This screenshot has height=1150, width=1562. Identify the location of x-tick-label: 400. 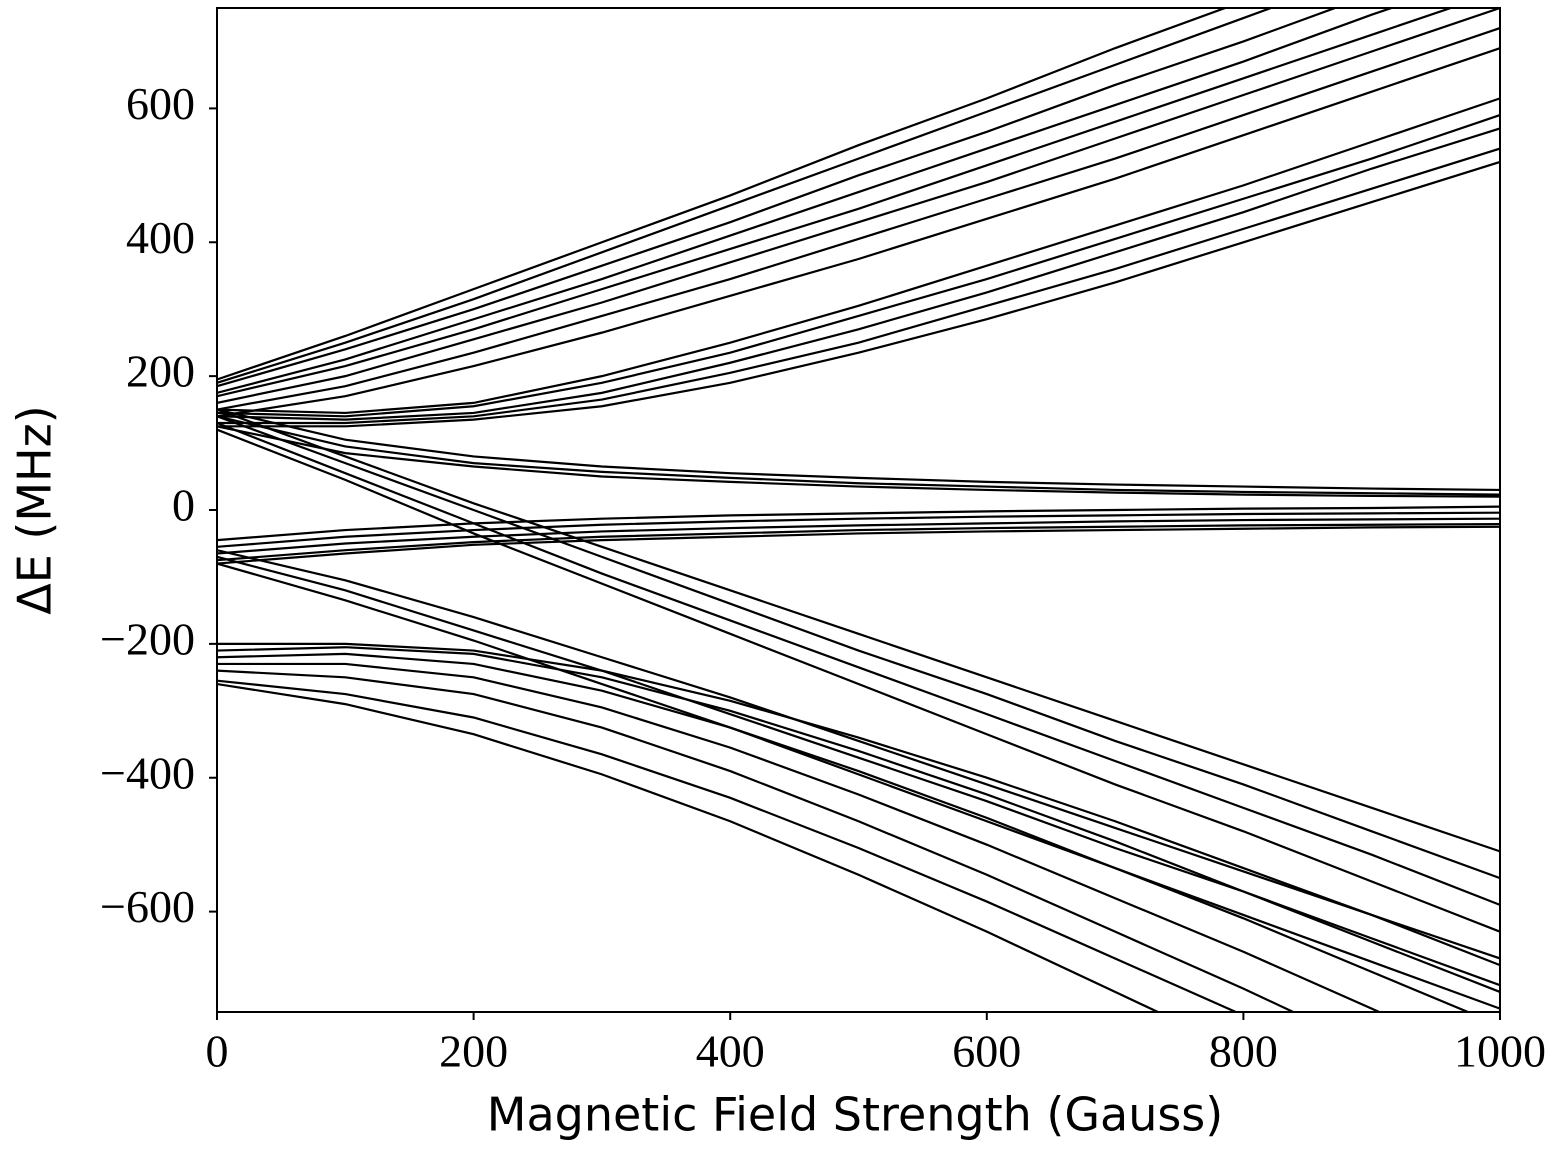
(730, 1051).